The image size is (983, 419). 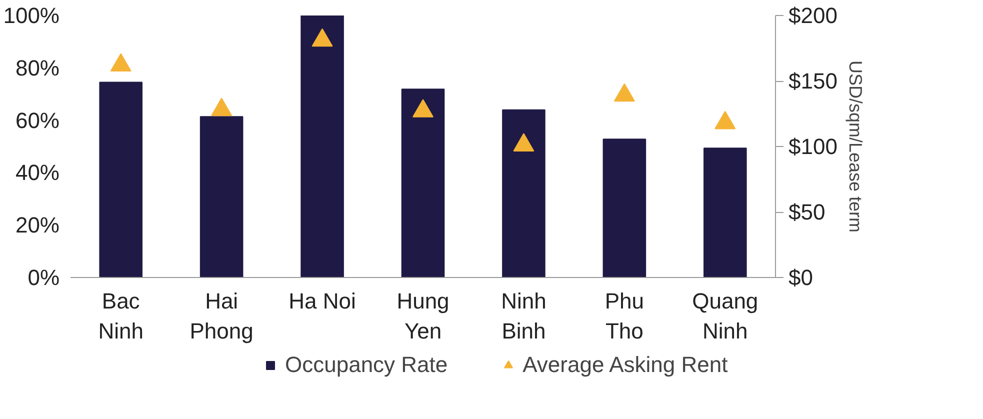 What do you see at coordinates (37, 225) in the screenshot?
I see `y-tick-label: 20%` at bounding box center [37, 225].